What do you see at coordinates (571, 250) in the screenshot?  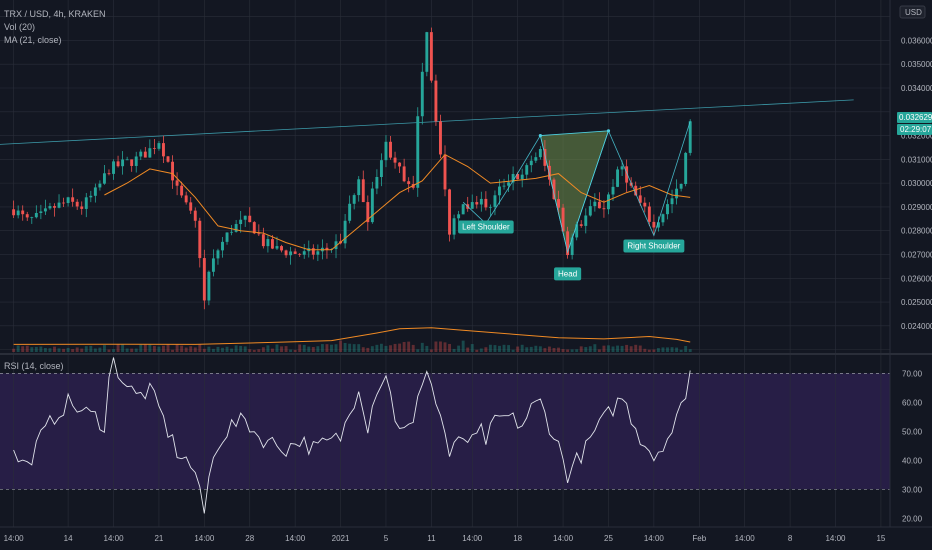 I see `annotations: Left Shoulder Head Right Shoulder` at bounding box center [571, 250].